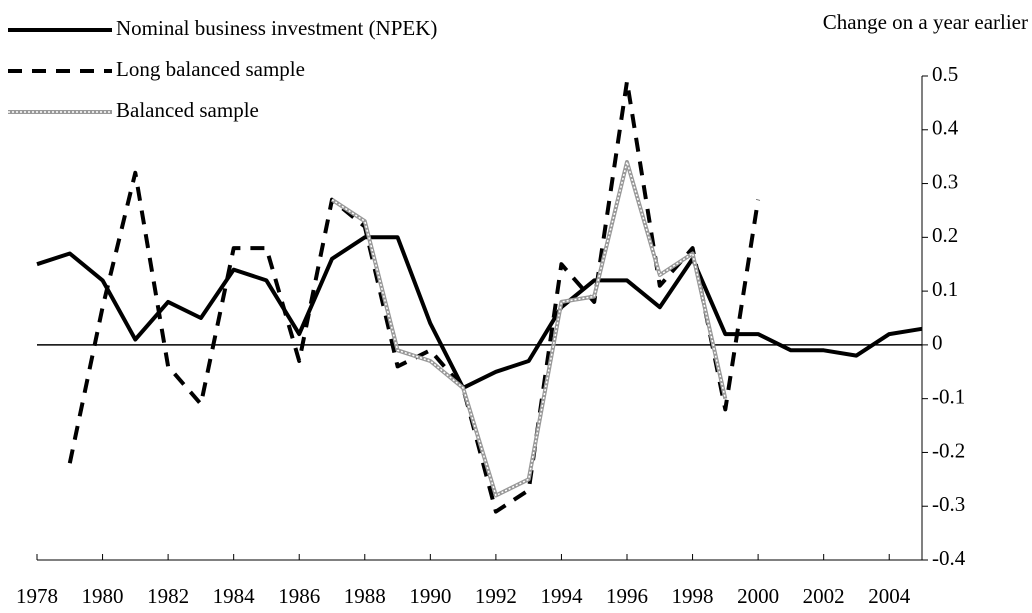 The image size is (1032, 613). What do you see at coordinates (365, 596) in the screenshot?
I see `x-tick-label: 1988` at bounding box center [365, 596].